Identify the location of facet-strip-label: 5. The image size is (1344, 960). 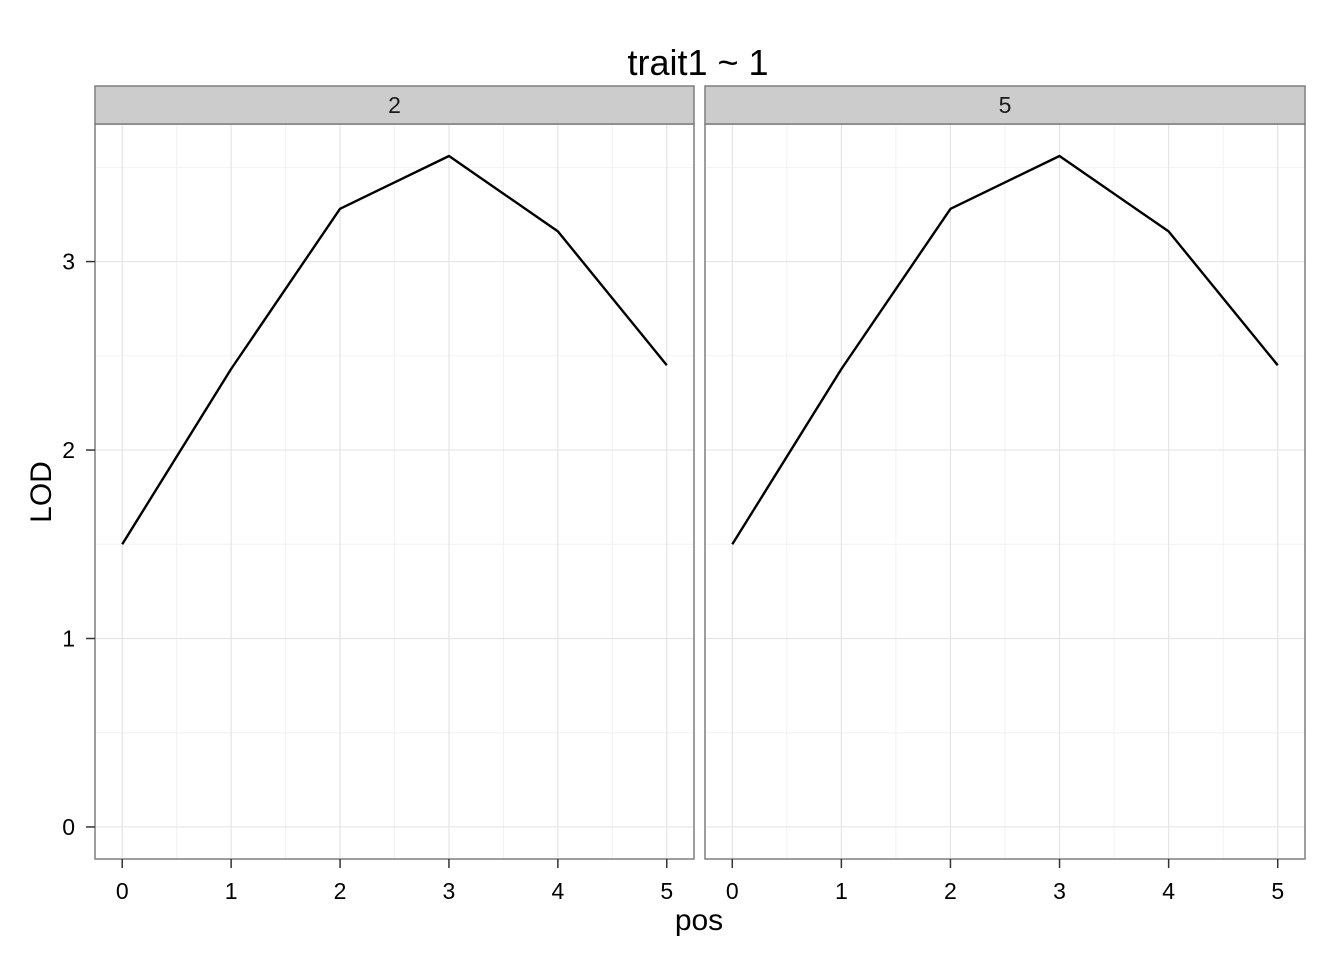
(1005, 105).